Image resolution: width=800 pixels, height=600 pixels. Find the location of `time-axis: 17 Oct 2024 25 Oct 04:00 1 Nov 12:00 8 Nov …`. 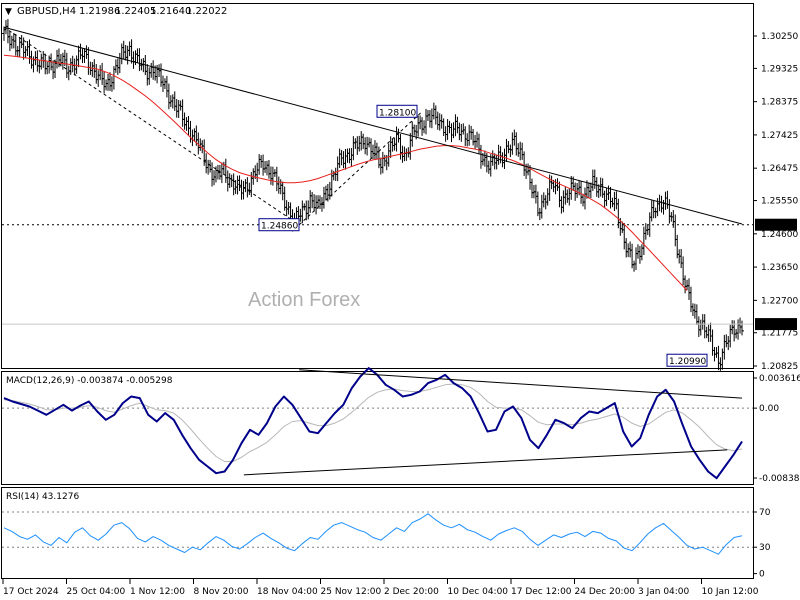

time-axis: 17 Oct 2024 25 Oct 04:00 1 Nov 12:00 8 Nov … is located at coordinates (380, 588).